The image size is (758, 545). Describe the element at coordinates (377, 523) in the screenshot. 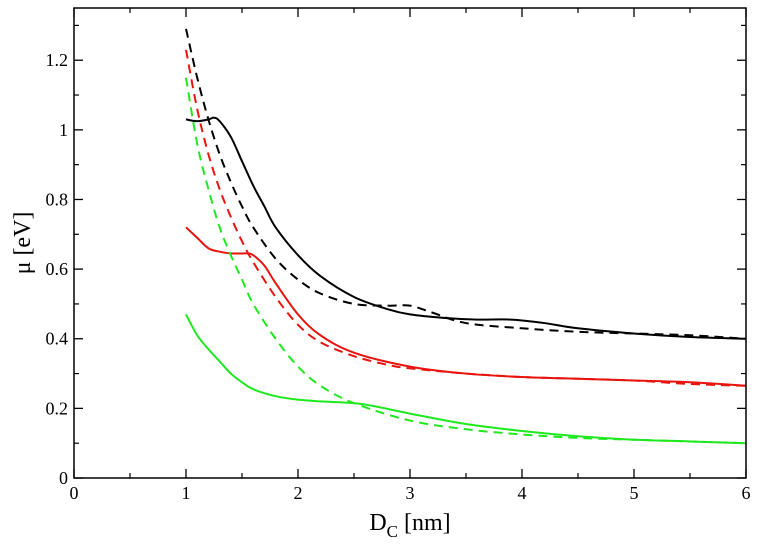

I see `x-axis-label-main: D` at that location.